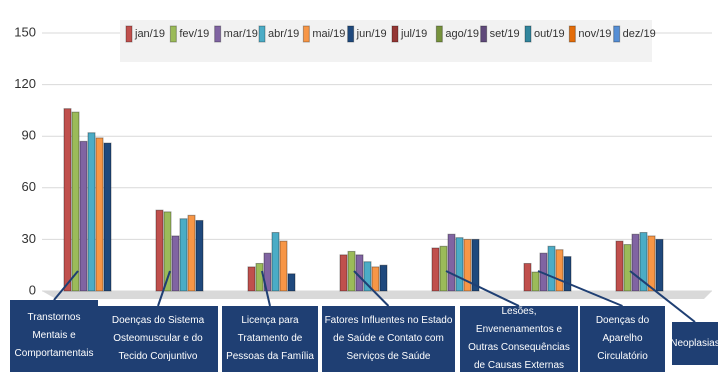  What do you see at coordinates (413, 34) in the screenshot?
I see `legend-label: jul/19` at bounding box center [413, 34].